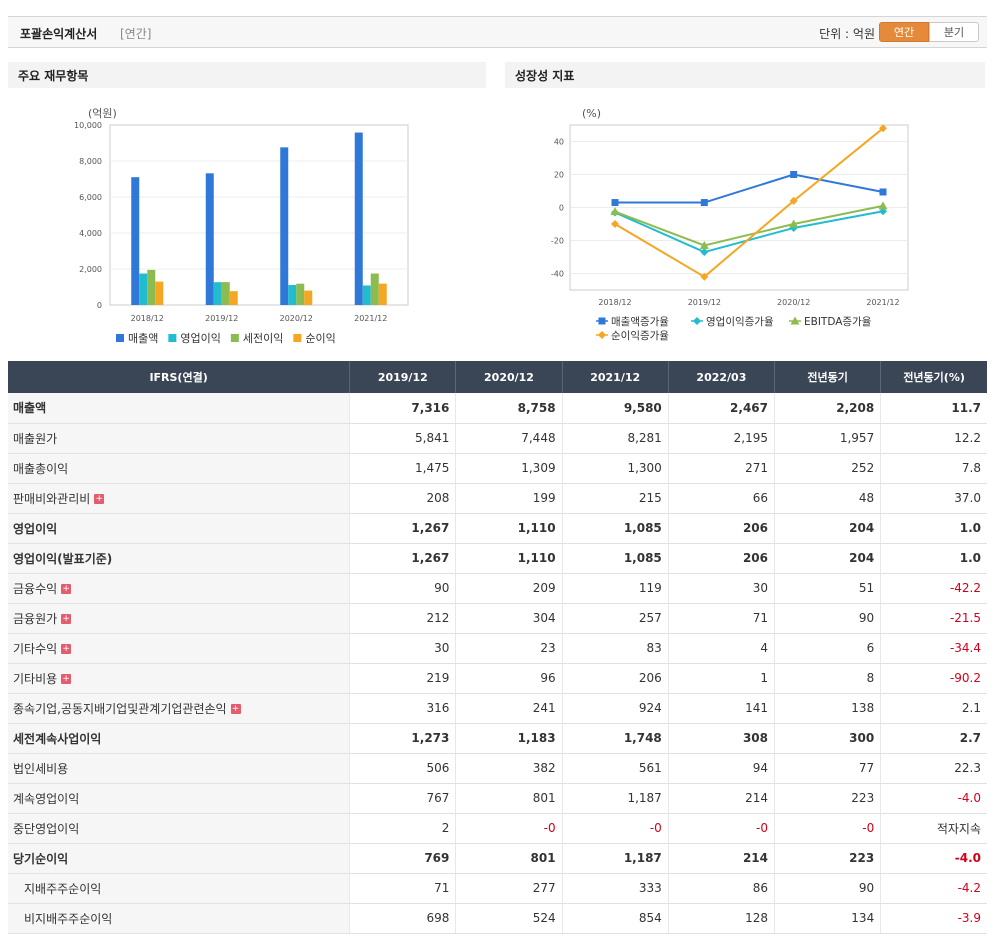  I want to click on value-cell: 30, so click(721, 588).